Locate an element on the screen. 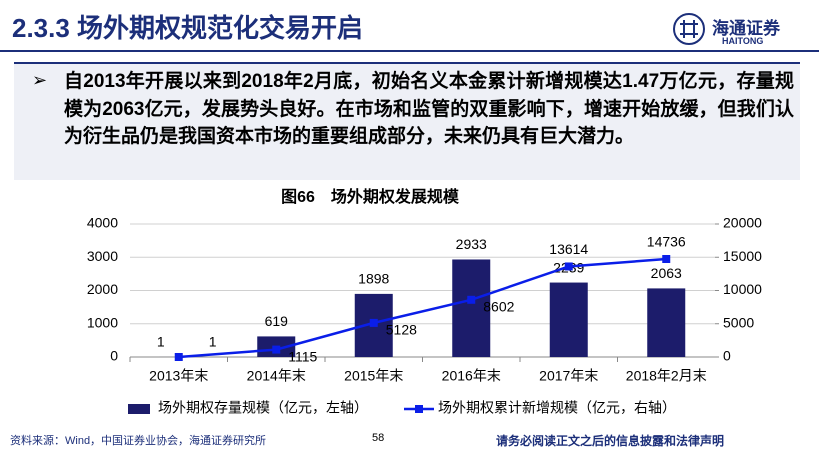 The height and width of the screenshot is (457, 819). x-tick-label: 2017年末 is located at coordinates (568, 376).